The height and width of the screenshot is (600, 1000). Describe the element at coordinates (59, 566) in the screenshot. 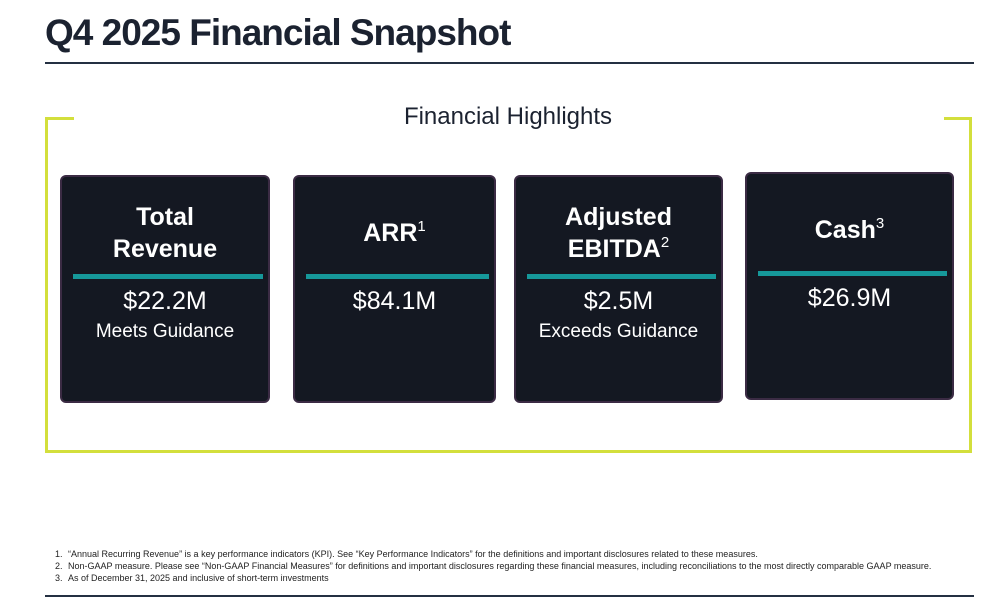

I see `footnote-marker: 2.` at that location.